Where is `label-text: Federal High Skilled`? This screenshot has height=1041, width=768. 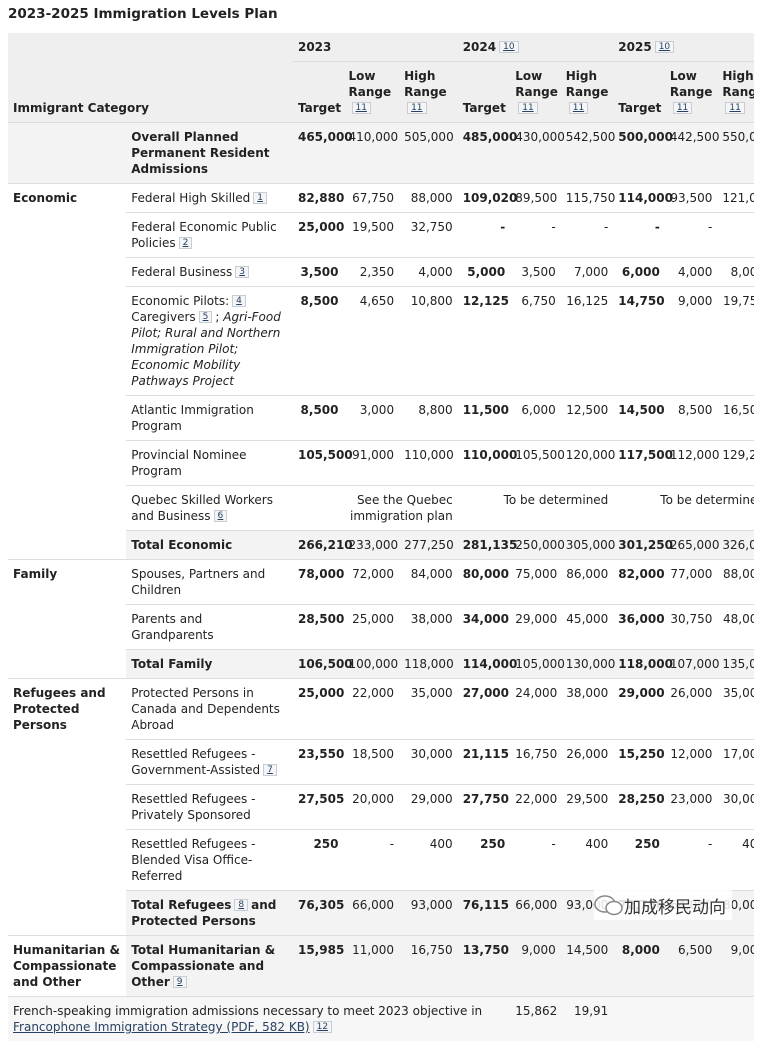 label-text: Federal High Skilled is located at coordinates (190, 198).